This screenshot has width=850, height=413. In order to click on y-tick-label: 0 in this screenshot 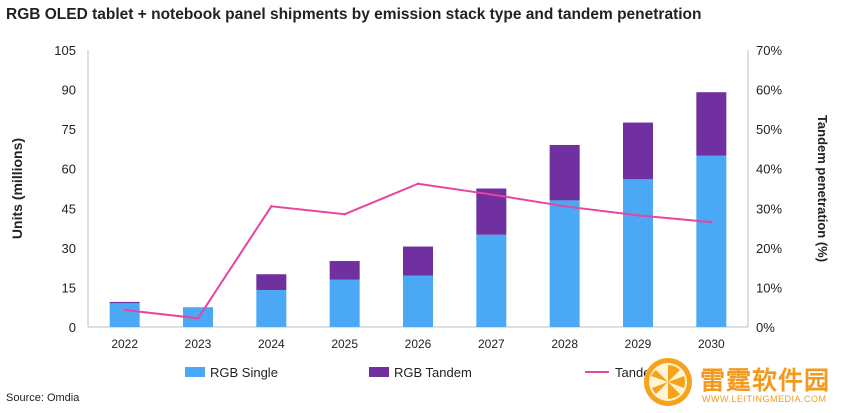, I will do `click(72, 327)`.